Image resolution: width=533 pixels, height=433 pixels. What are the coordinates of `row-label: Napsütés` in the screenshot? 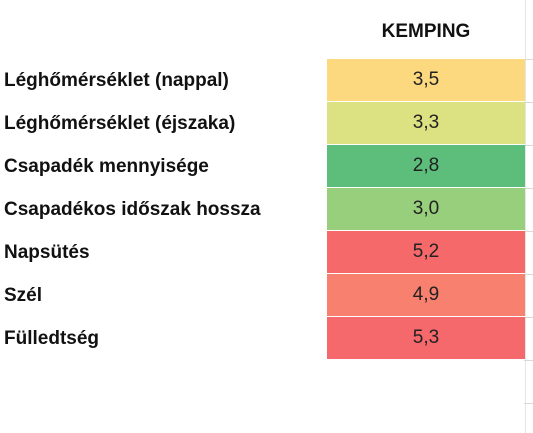 It's located at (47, 252).